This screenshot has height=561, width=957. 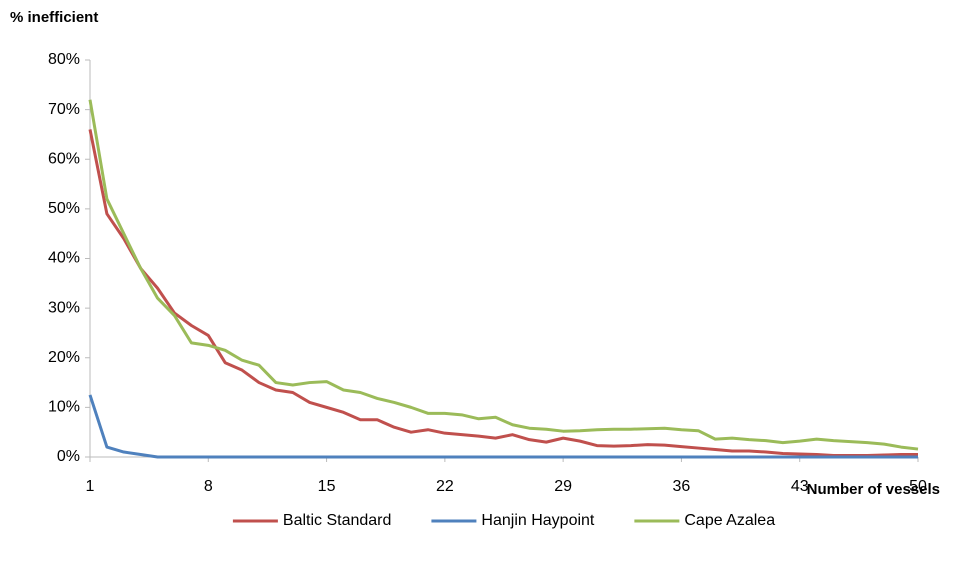 I want to click on x-tick-label: 43, so click(x=800, y=486).